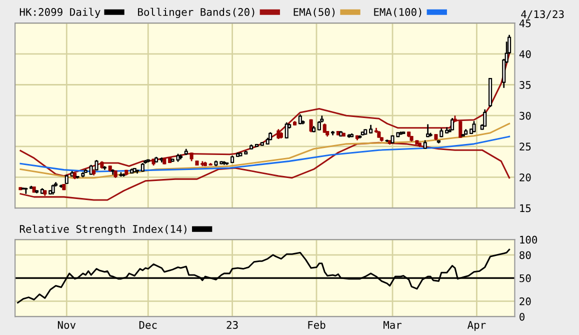  What do you see at coordinates (103, 229) in the screenshot?
I see `legend-label: Relative Strength Index(14)` at bounding box center [103, 229].